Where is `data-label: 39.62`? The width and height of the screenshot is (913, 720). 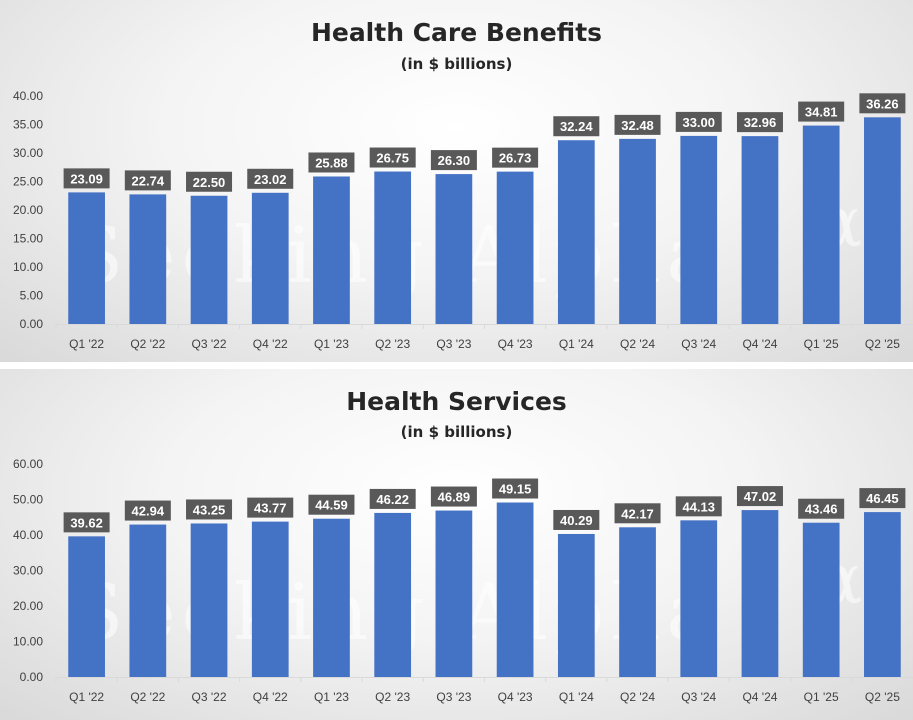
data-label: 39.62 is located at coordinates (86, 522).